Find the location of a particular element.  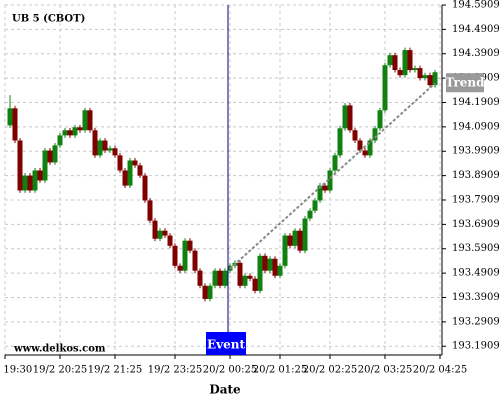

chart-title: UB 5 (CBOT) is located at coordinates (48, 19).